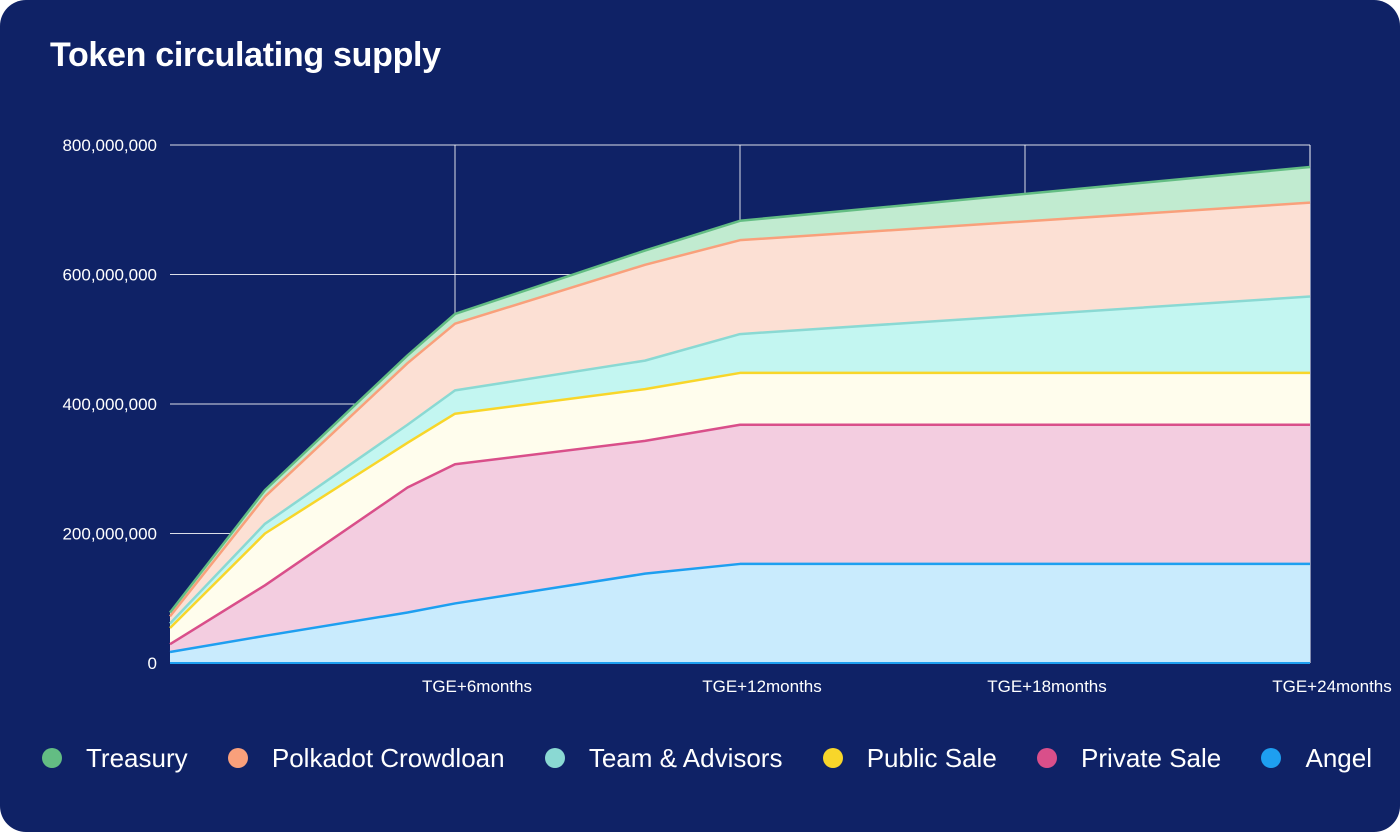 Image resolution: width=1400 pixels, height=832 pixels. What do you see at coordinates (1338, 757) in the screenshot?
I see `legend-label: Angel` at bounding box center [1338, 757].